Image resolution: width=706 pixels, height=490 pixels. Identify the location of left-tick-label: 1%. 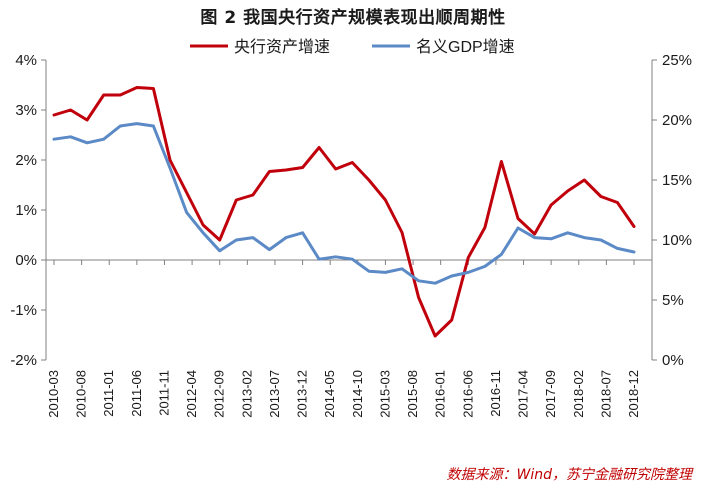
(26, 210).